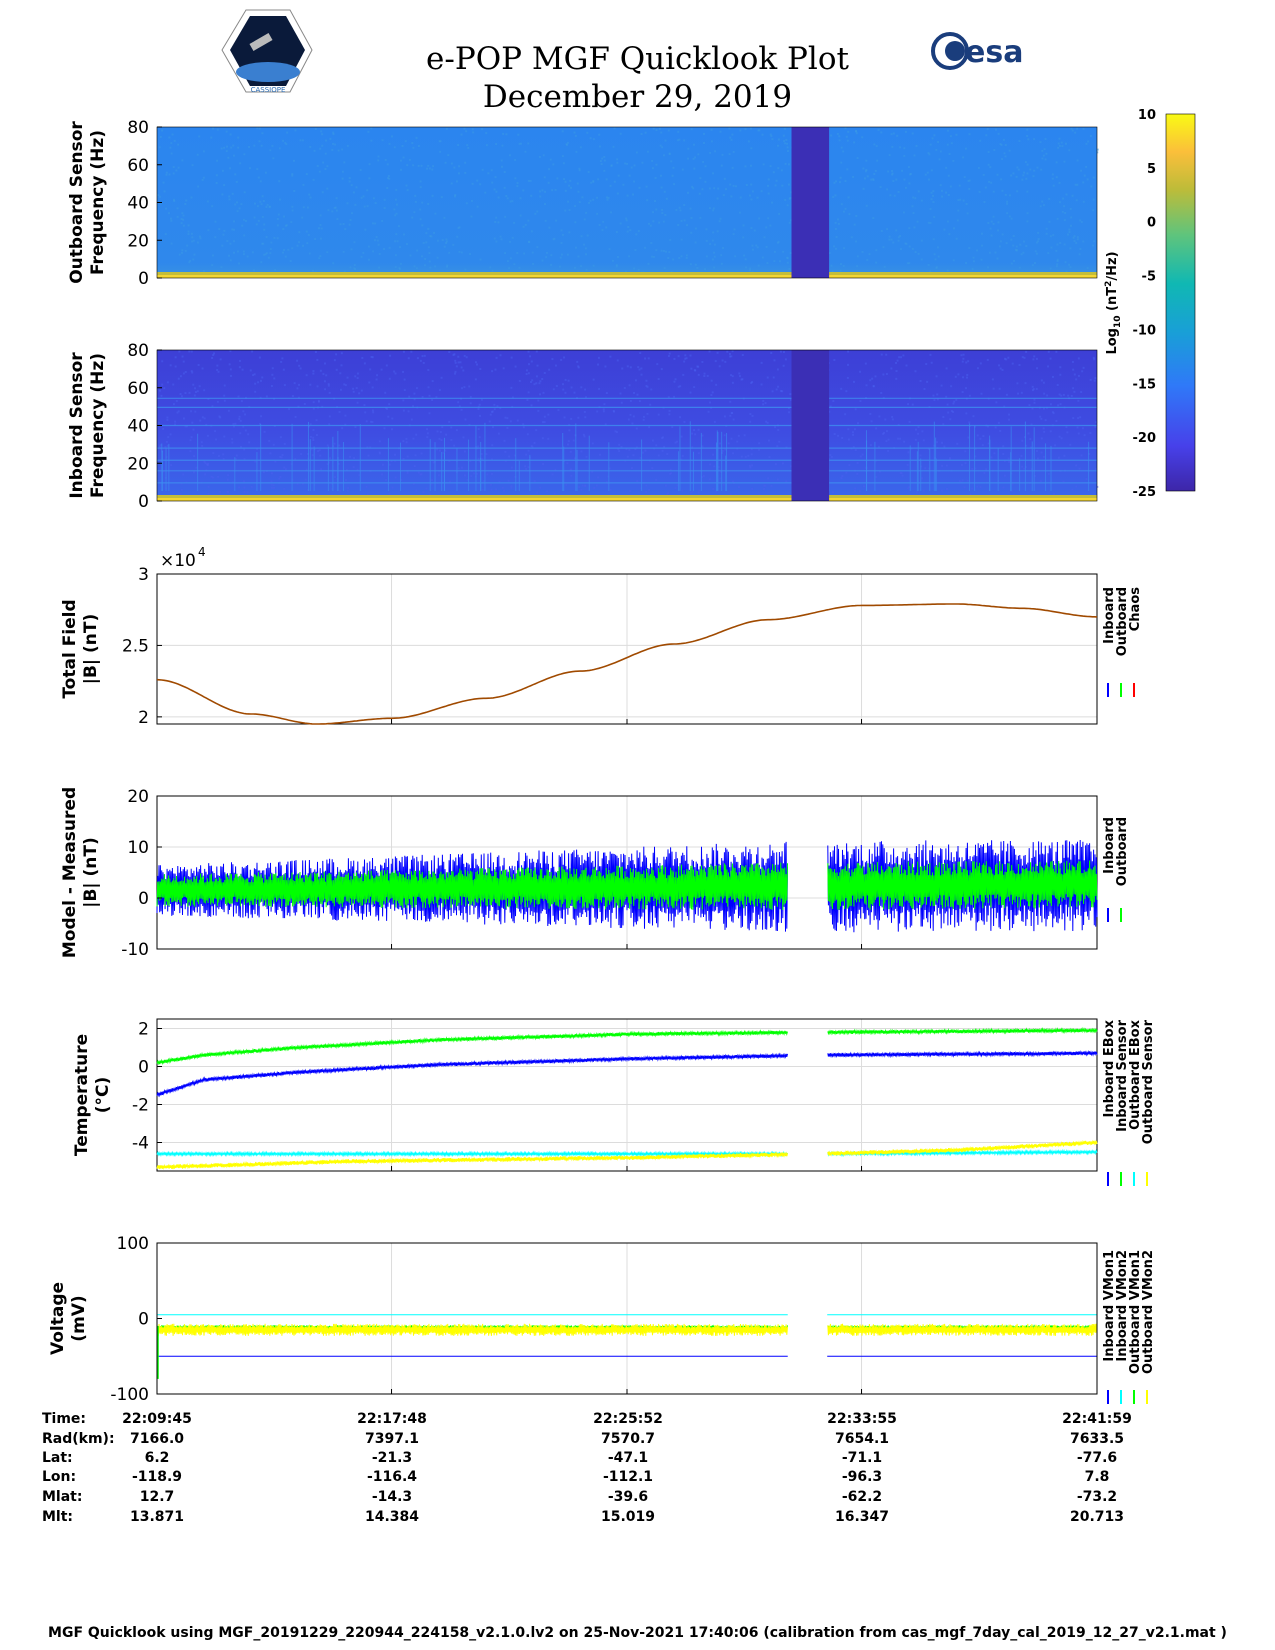  What do you see at coordinates (157, 1439) in the screenshot?
I see `table-cell: 7166.0` at bounding box center [157, 1439].